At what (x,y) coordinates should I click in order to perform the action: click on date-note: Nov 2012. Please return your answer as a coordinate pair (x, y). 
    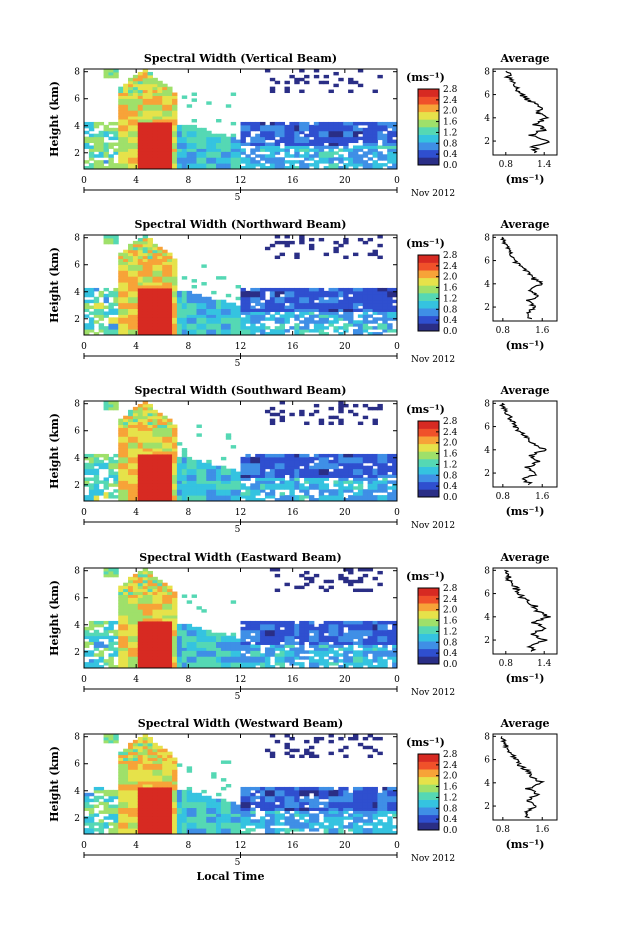
    Looking at the image, I should click on (433, 194).